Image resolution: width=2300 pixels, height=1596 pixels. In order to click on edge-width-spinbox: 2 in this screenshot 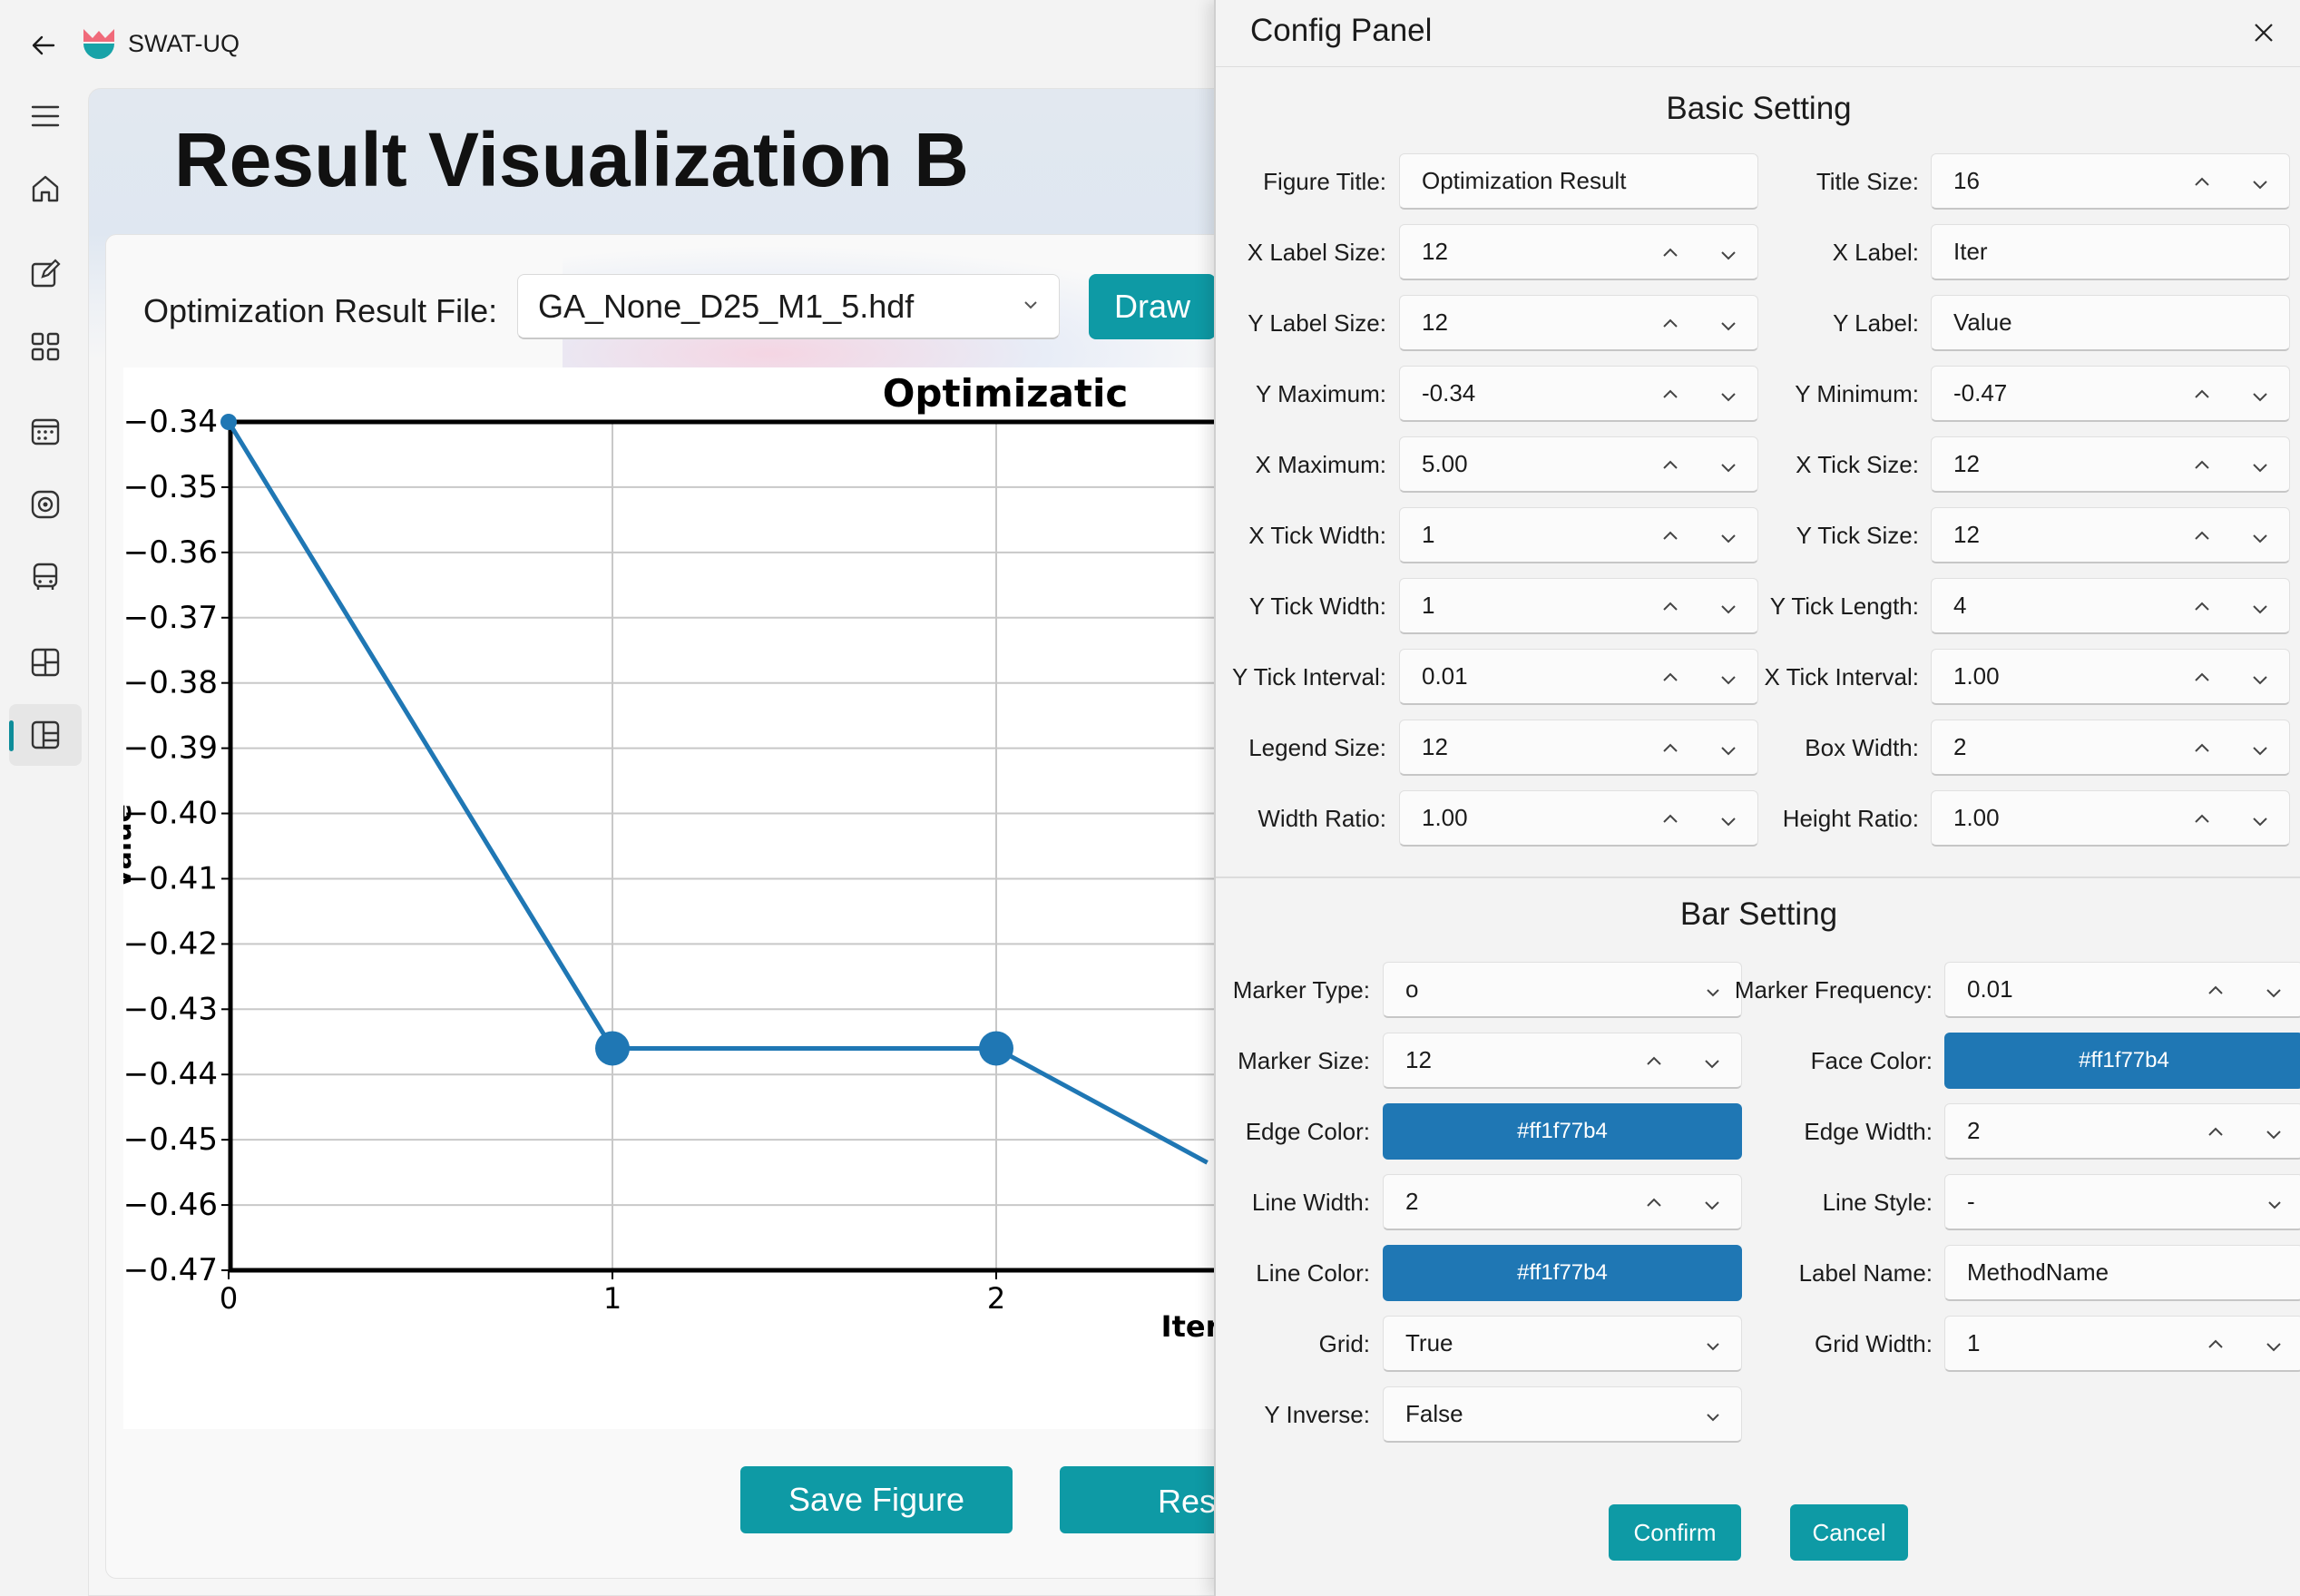, I will do `click(2122, 1131)`.